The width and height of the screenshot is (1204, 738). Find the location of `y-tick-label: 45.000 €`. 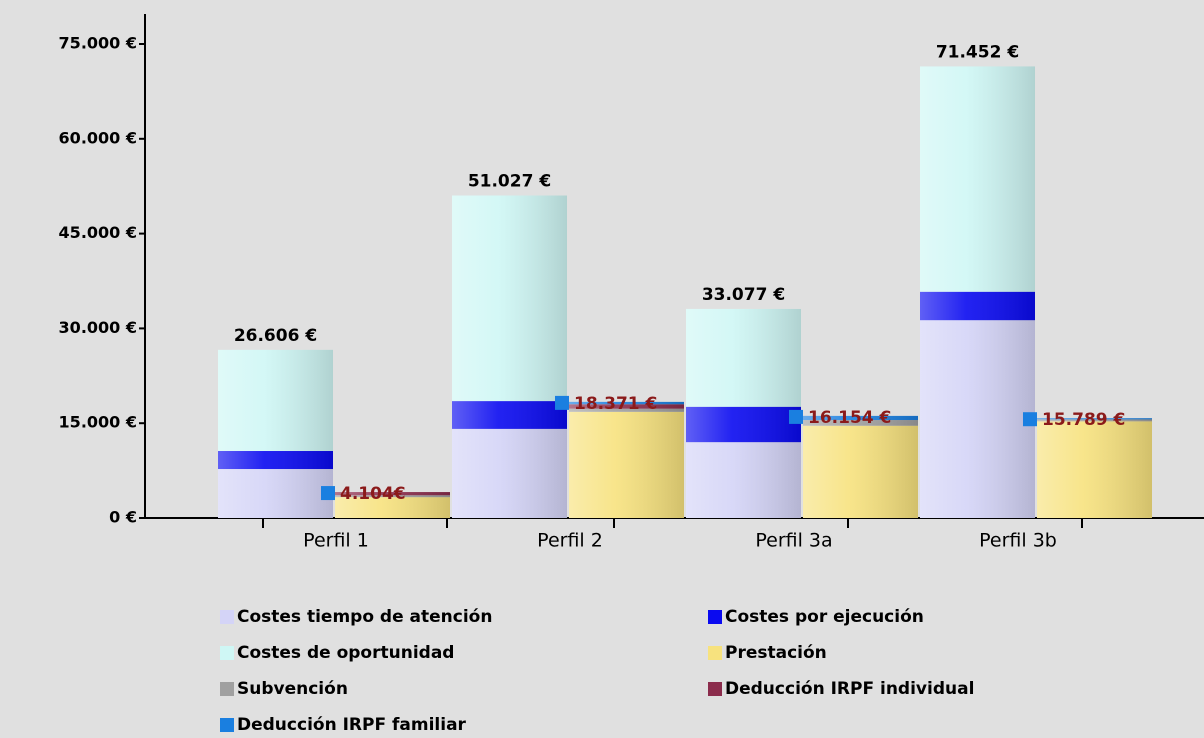

y-tick-label: 45.000 € is located at coordinates (98, 232).